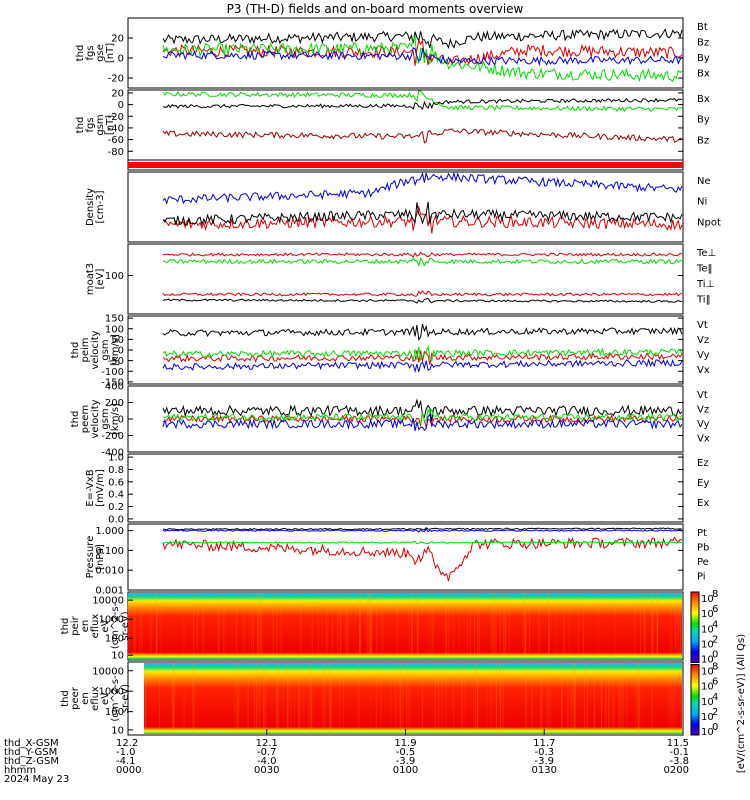 This screenshot has height=800, width=750. What do you see at coordinates (95, 698) in the screenshot?
I see `y-axis-label: eflux` at bounding box center [95, 698].